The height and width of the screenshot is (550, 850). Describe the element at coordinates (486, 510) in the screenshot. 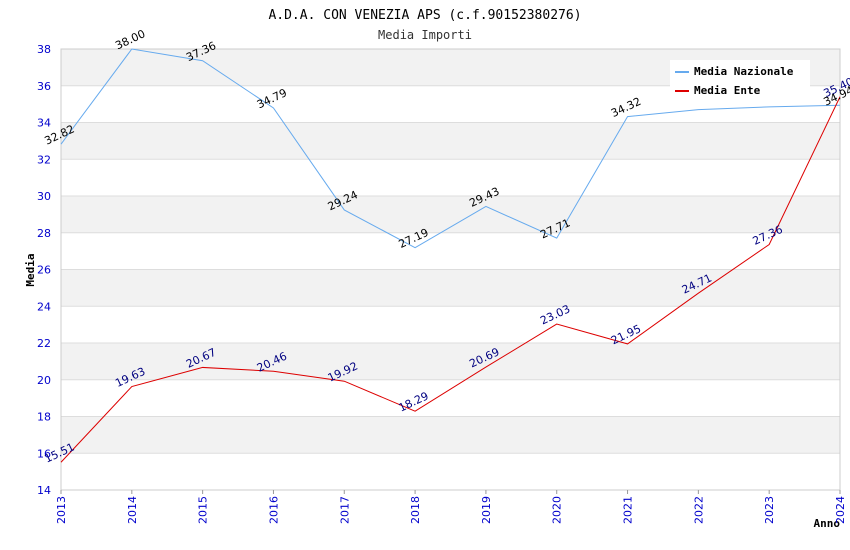

I see `x-tick-label: 2019` at that location.